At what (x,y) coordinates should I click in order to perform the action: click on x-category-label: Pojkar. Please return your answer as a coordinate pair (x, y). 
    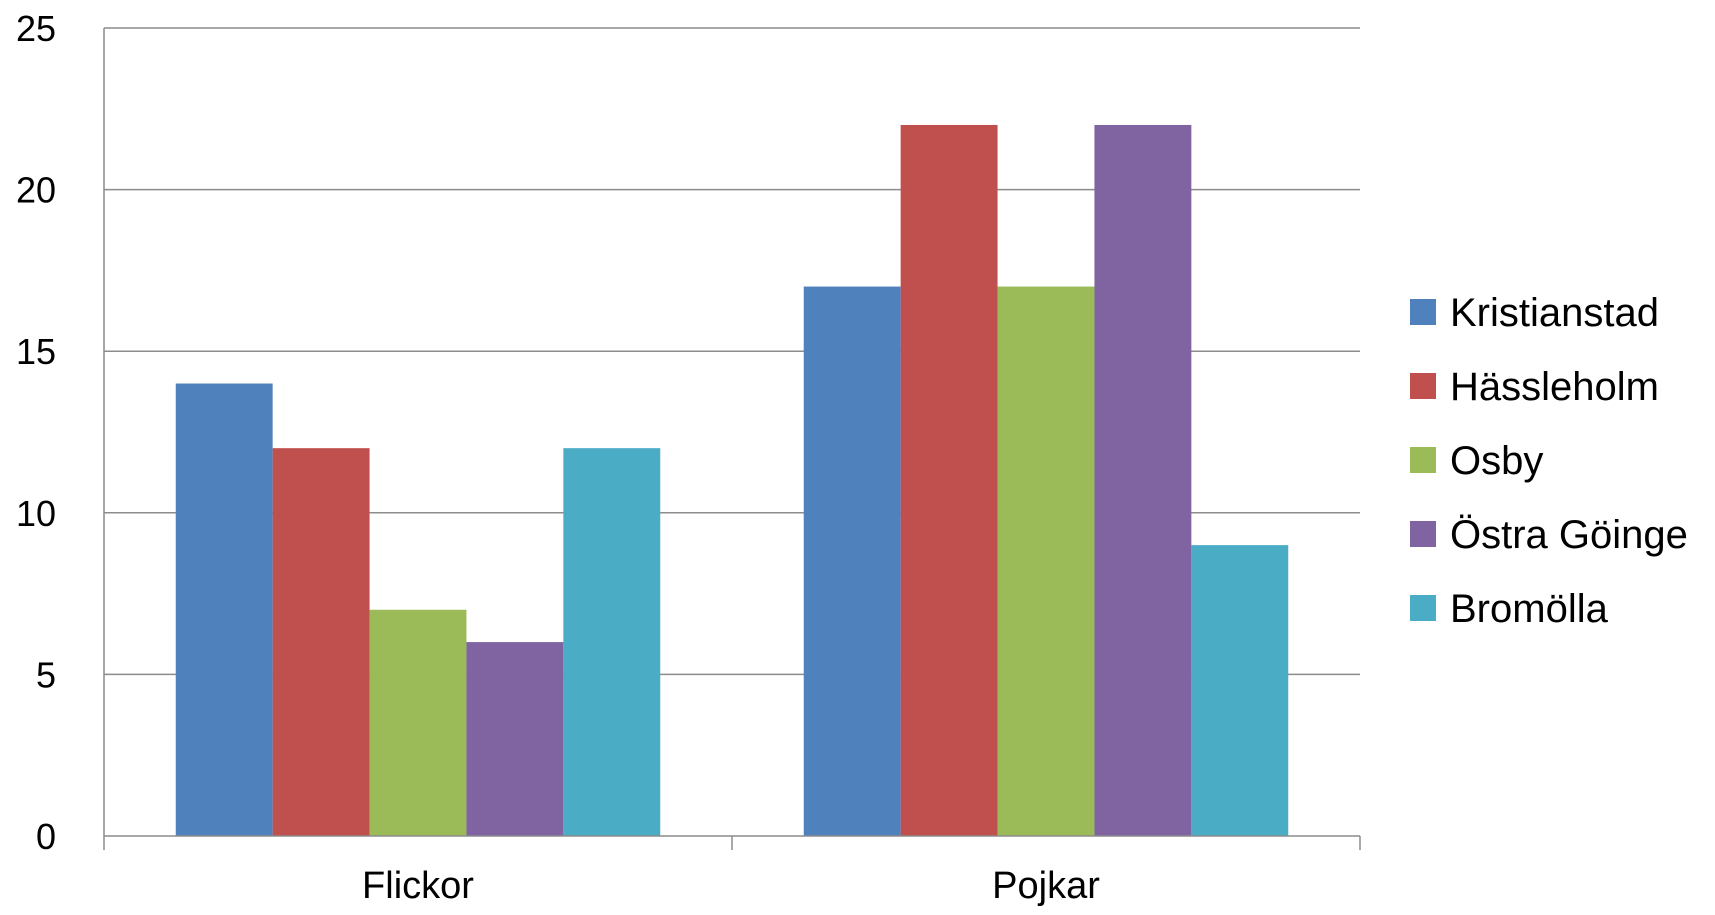
    Looking at the image, I should click on (1046, 886).